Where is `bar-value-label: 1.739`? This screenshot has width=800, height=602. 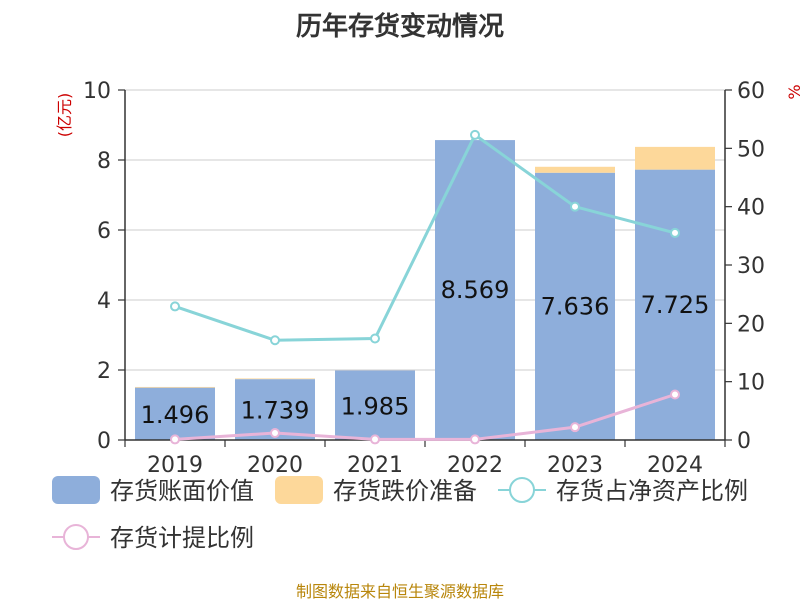
bar-value-label: 1.739 is located at coordinates (275, 411).